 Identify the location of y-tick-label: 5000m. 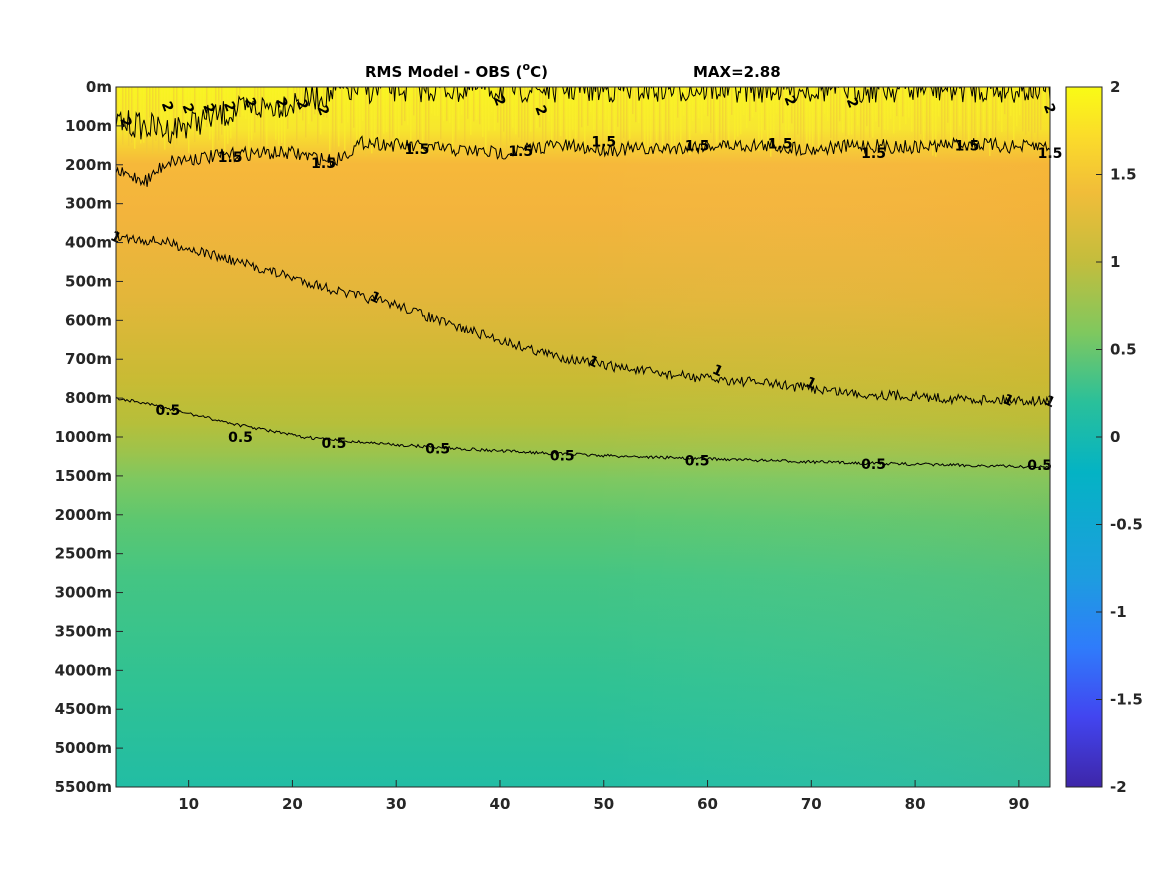
(83, 748).